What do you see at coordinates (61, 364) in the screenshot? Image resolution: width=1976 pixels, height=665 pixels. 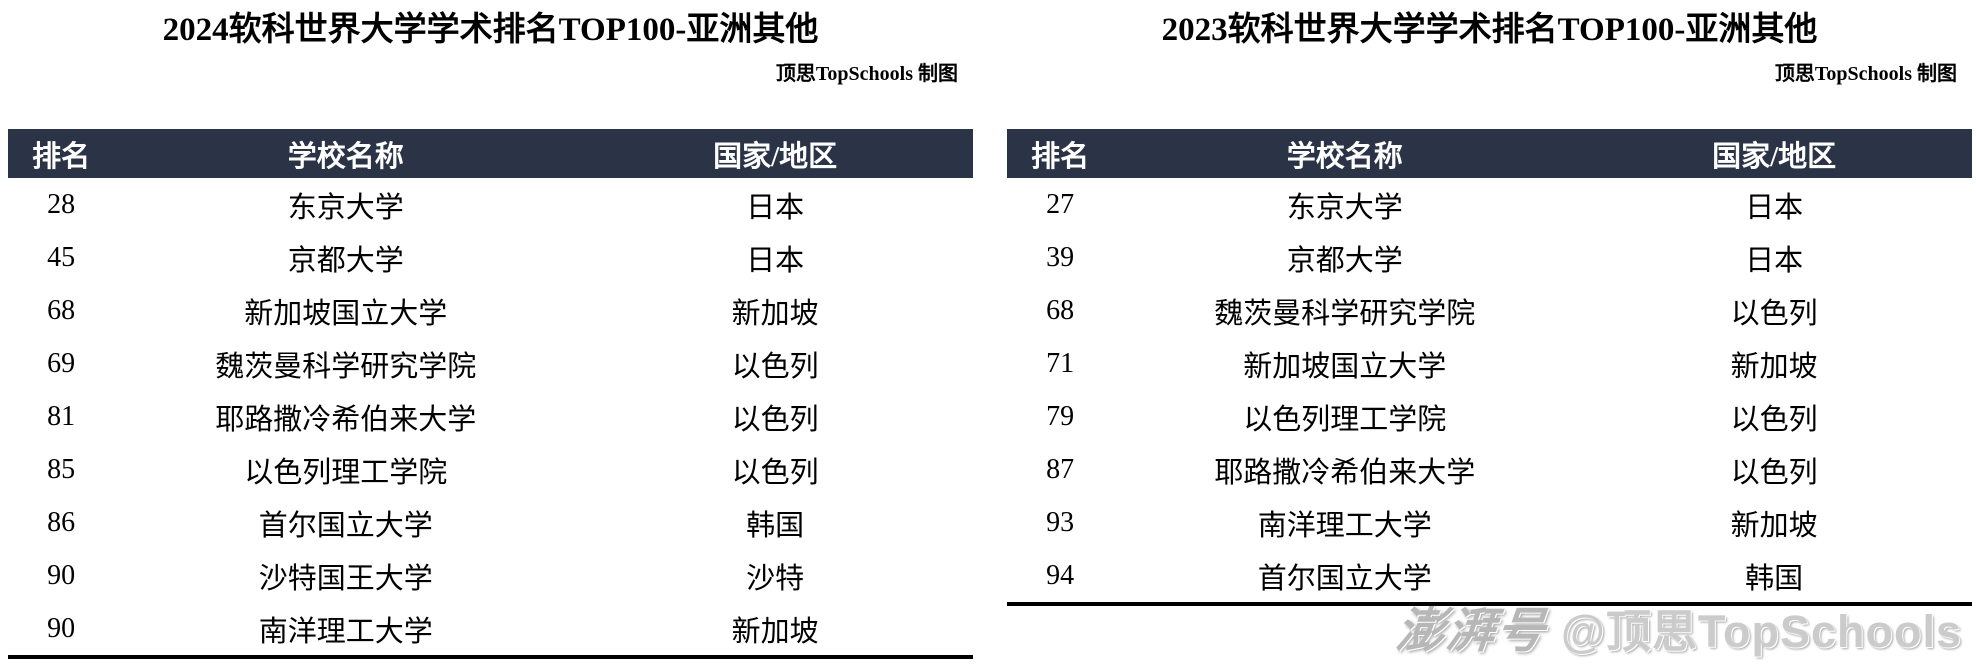 I see `rank-cell: 69` at bounding box center [61, 364].